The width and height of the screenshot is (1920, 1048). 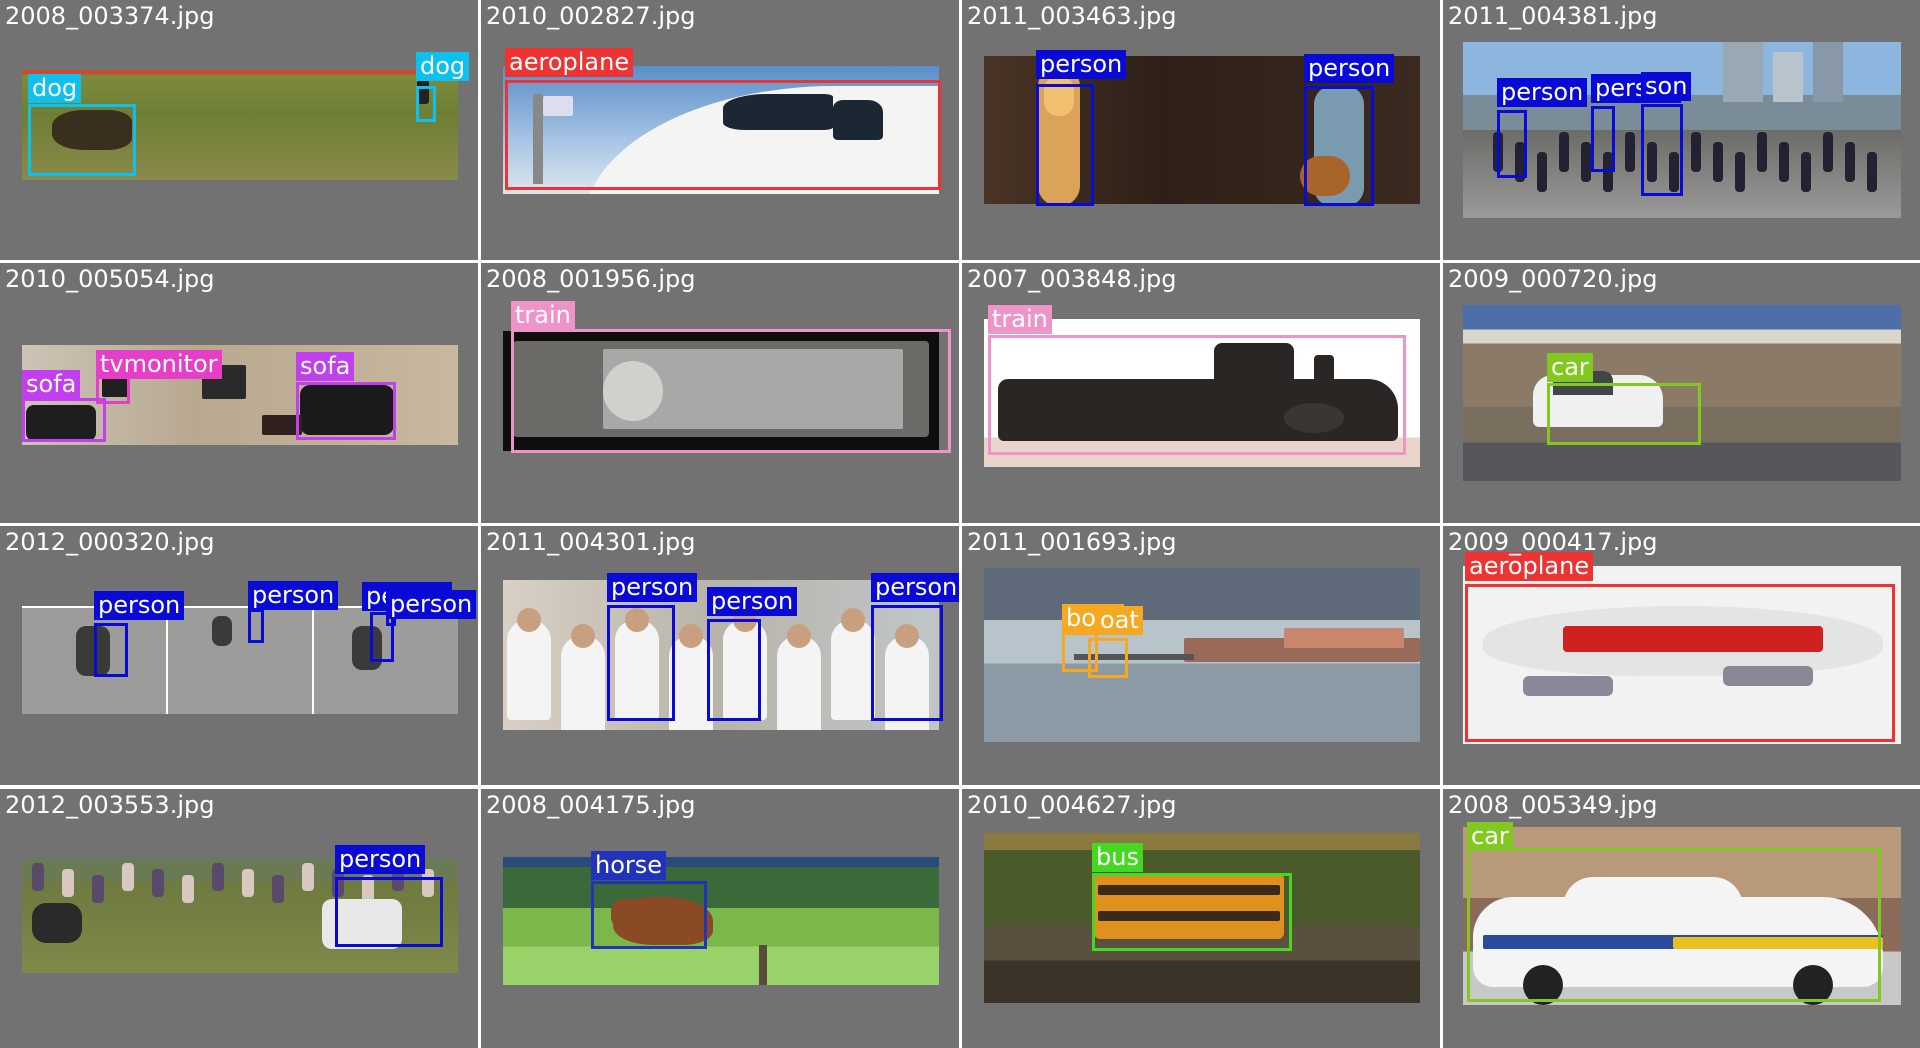 What do you see at coordinates (1072, 805) in the screenshot?
I see `filename-label: 2010_004627.jpg` at bounding box center [1072, 805].